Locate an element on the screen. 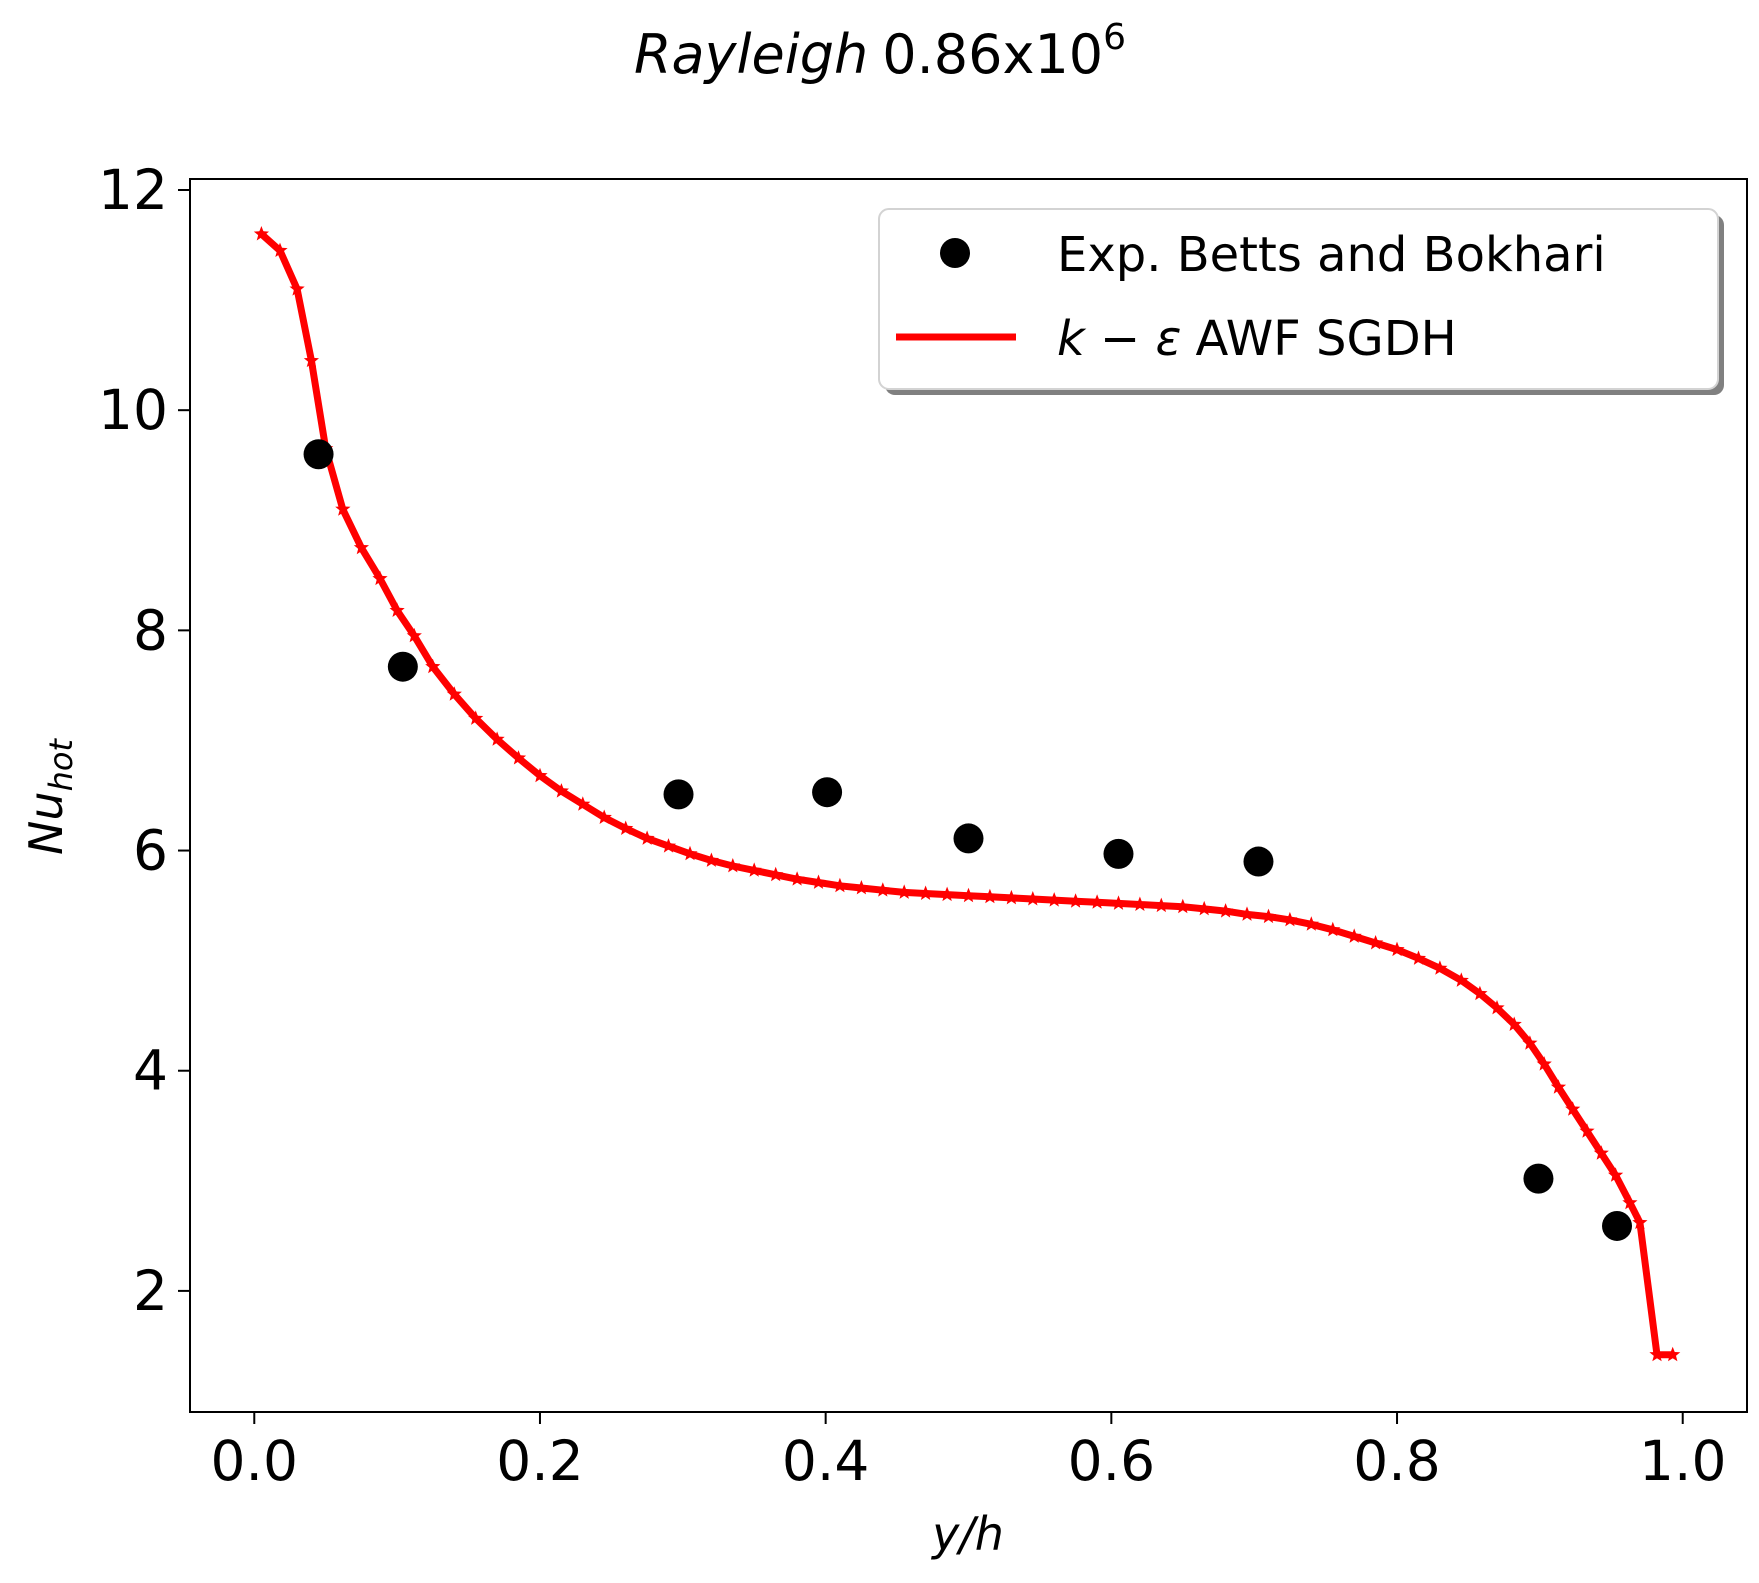 Image resolution: width=1759 pixels, height=1583 pixels. y-tick-label: 8 is located at coordinates (150, 630).